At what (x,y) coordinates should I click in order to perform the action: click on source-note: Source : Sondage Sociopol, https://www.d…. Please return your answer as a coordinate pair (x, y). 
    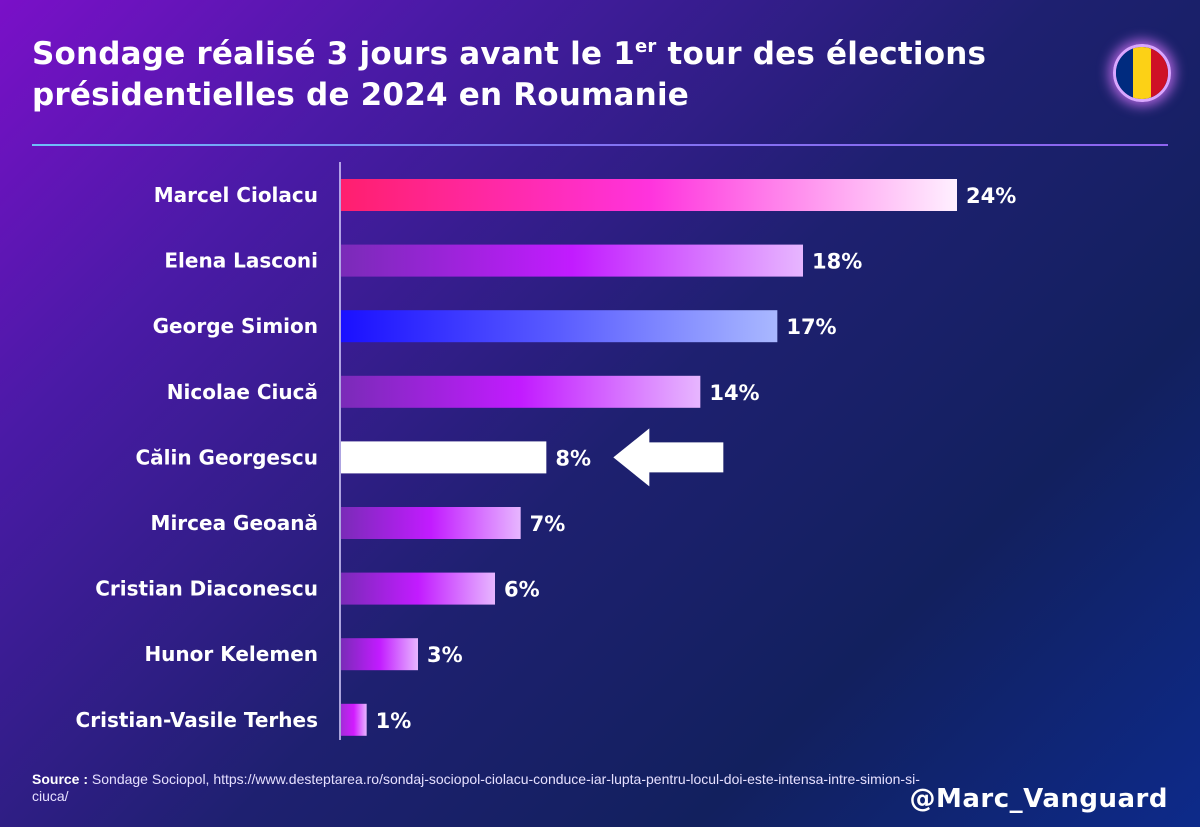
    Looking at the image, I should click on (482, 788).